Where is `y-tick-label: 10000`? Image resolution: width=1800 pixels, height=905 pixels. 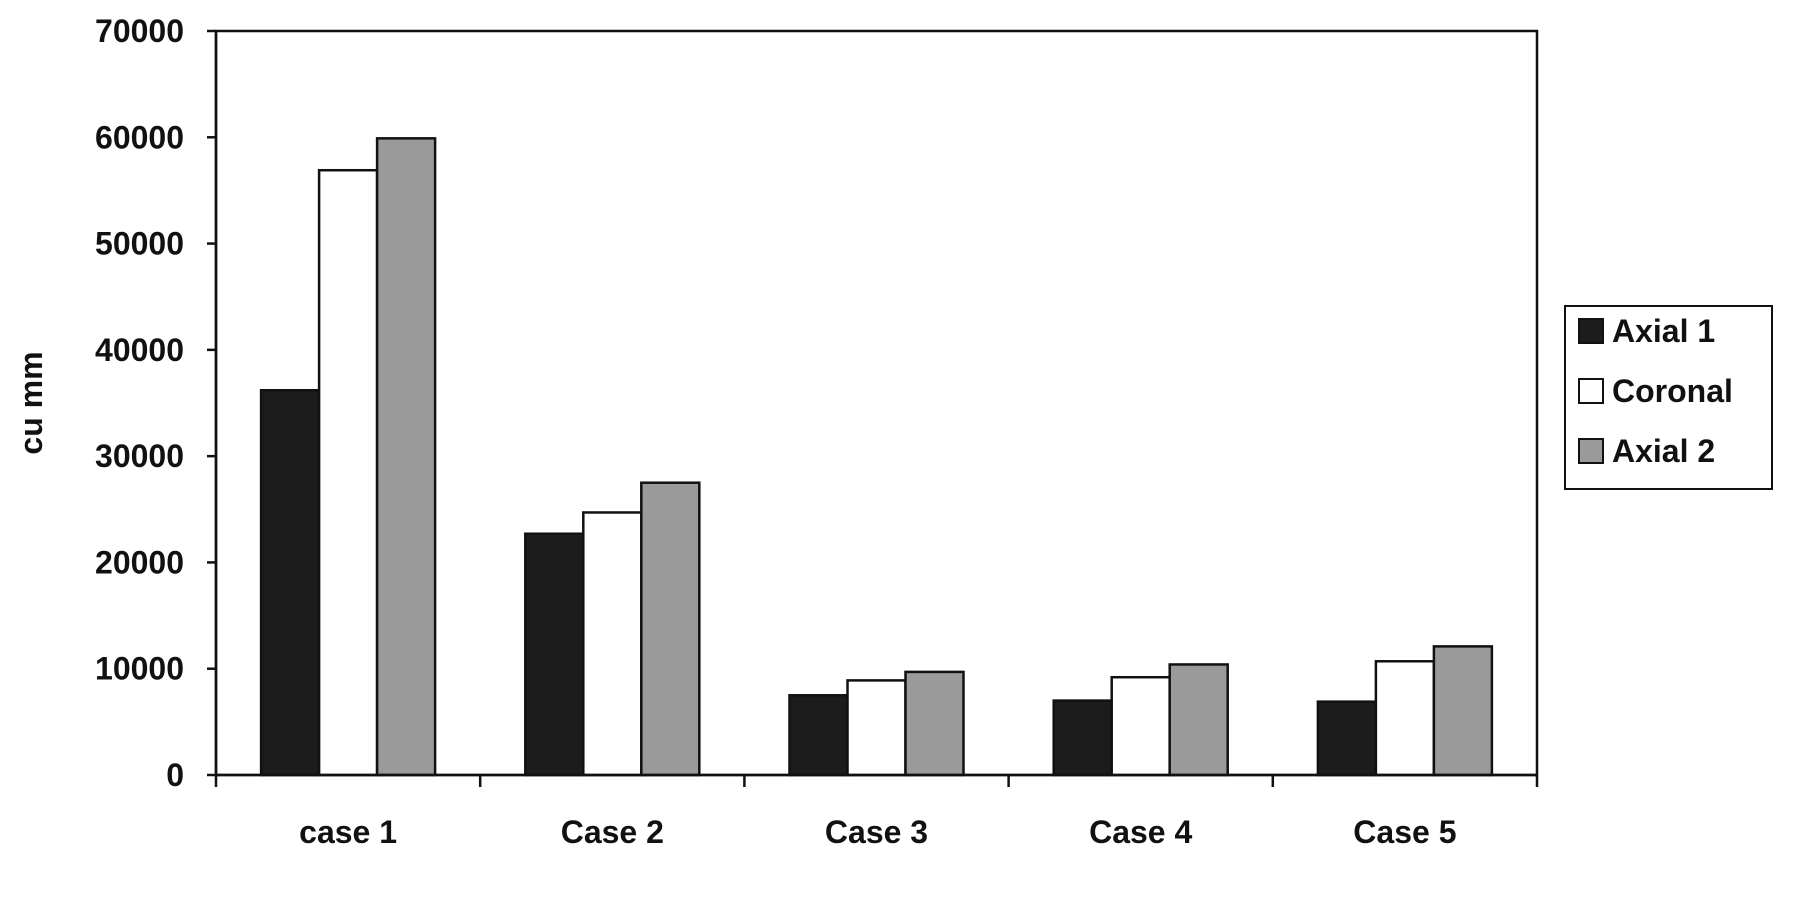 y-tick-label: 10000 is located at coordinates (139, 669).